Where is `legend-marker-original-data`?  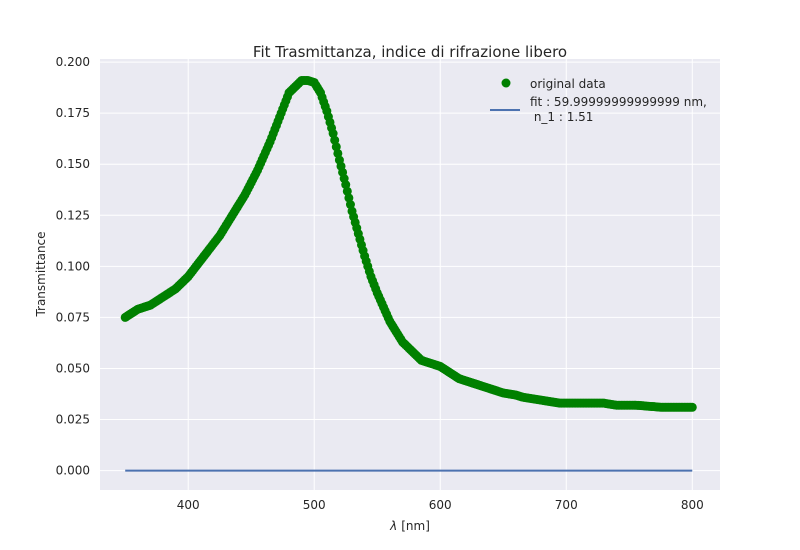
legend-marker-original-data is located at coordinates (506, 83).